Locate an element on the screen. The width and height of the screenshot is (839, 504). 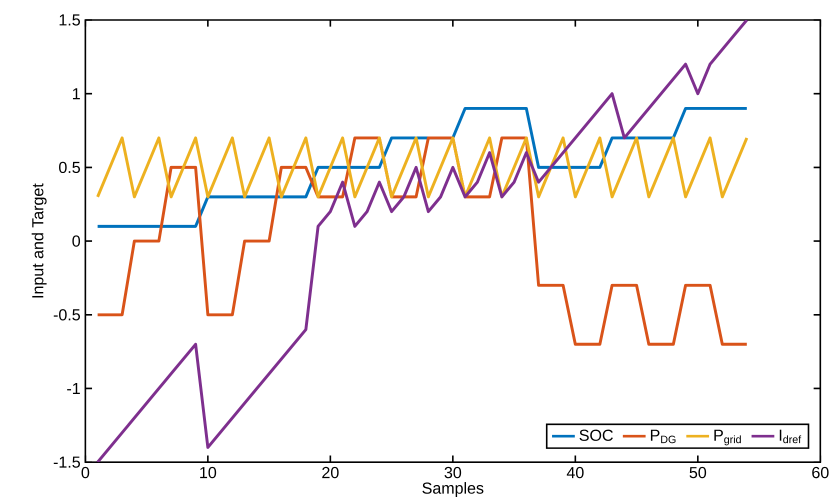
x-axis-title: Samples is located at coordinates (453, 490).